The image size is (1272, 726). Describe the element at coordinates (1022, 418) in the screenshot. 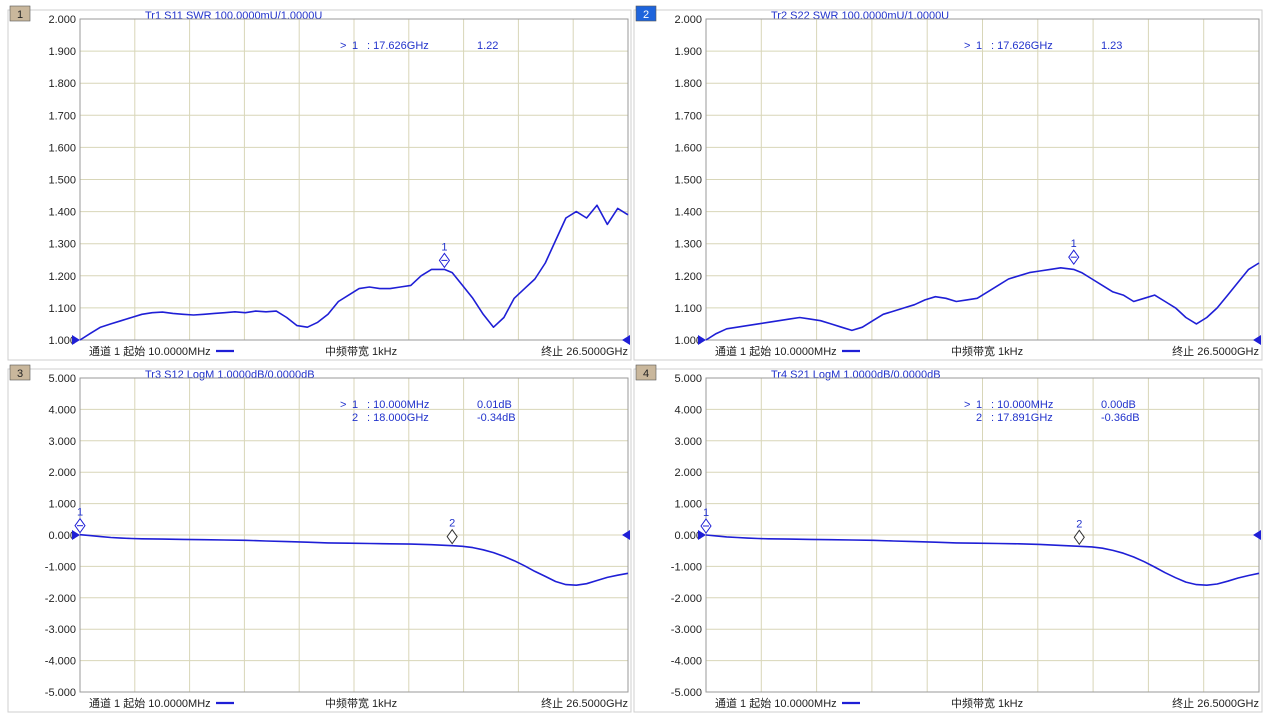

I see `readout-frequency: : 17.891GHz` at that location.